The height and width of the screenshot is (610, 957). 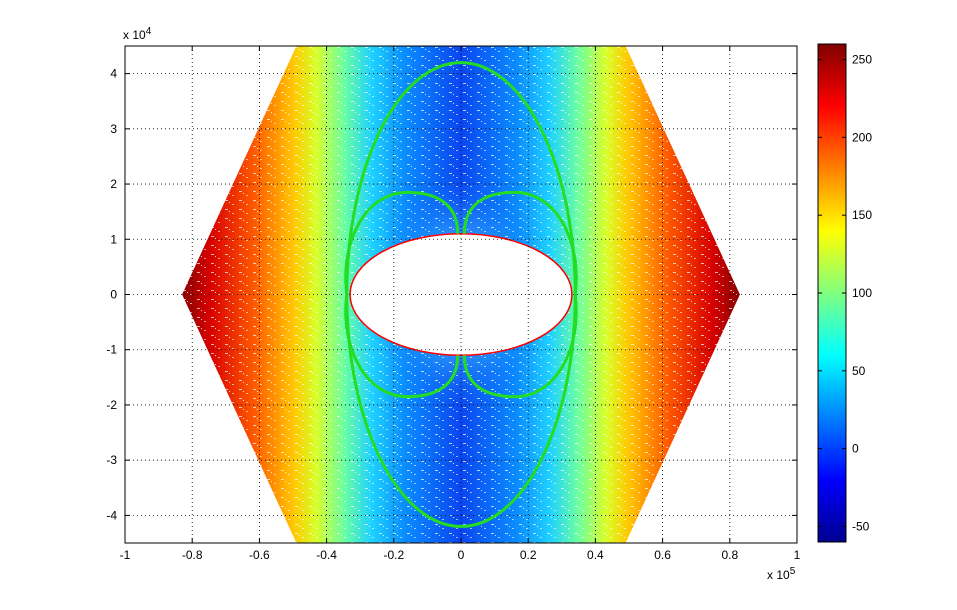 I want to click on y-tick-label: 2, so click(x=113, y=184).